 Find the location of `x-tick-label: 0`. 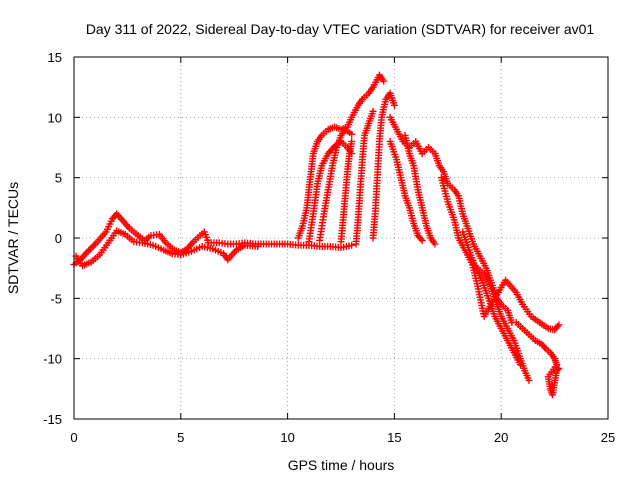

x-tick-label: 0 is located at coordinates (73, 437).